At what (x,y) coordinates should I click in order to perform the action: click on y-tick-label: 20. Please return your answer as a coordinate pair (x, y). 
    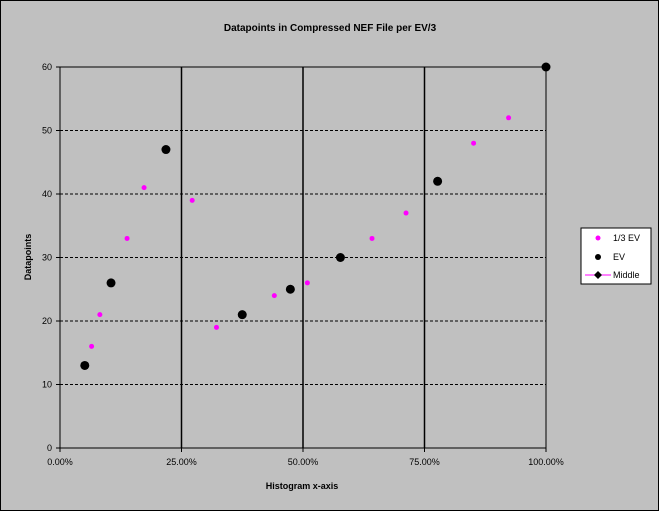
    Looking at the image, I should click on (47, 321).